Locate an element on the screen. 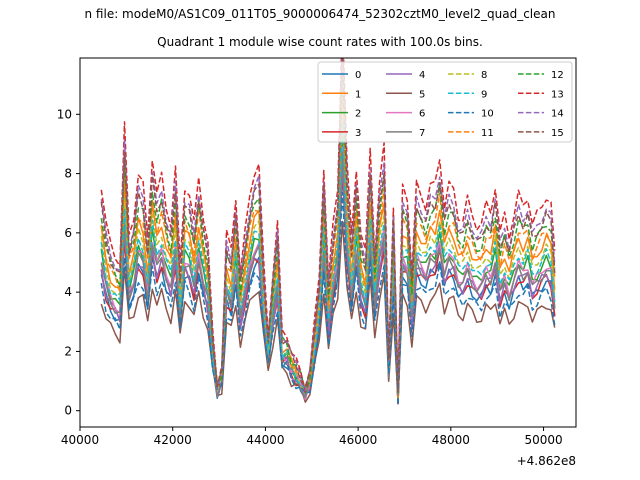 Image resolution: width=640 pixels, height=480 pixels. legend-entry: 14 is located at coordinates (541, 114).